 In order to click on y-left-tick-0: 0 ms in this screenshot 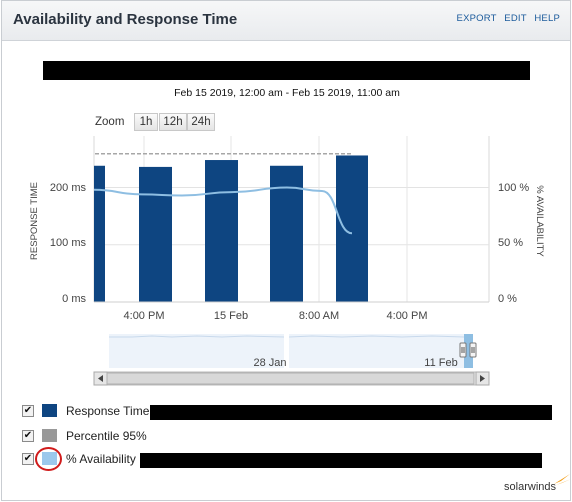, I will do `click(74, 299)`.